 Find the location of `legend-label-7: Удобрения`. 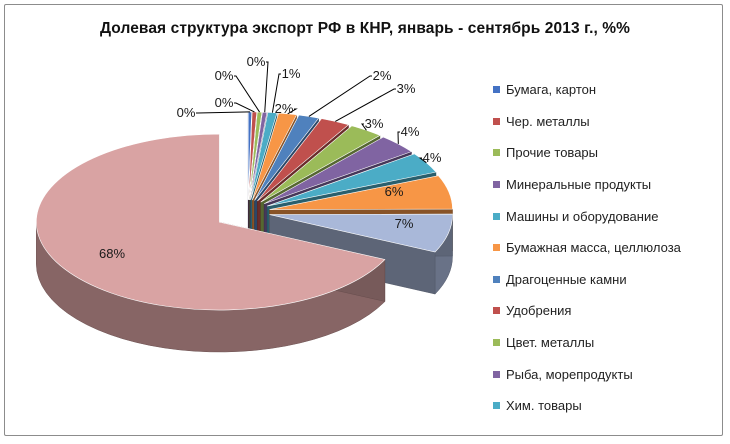

legend-label-7: Удобрения is located at coordinates (539, 311).